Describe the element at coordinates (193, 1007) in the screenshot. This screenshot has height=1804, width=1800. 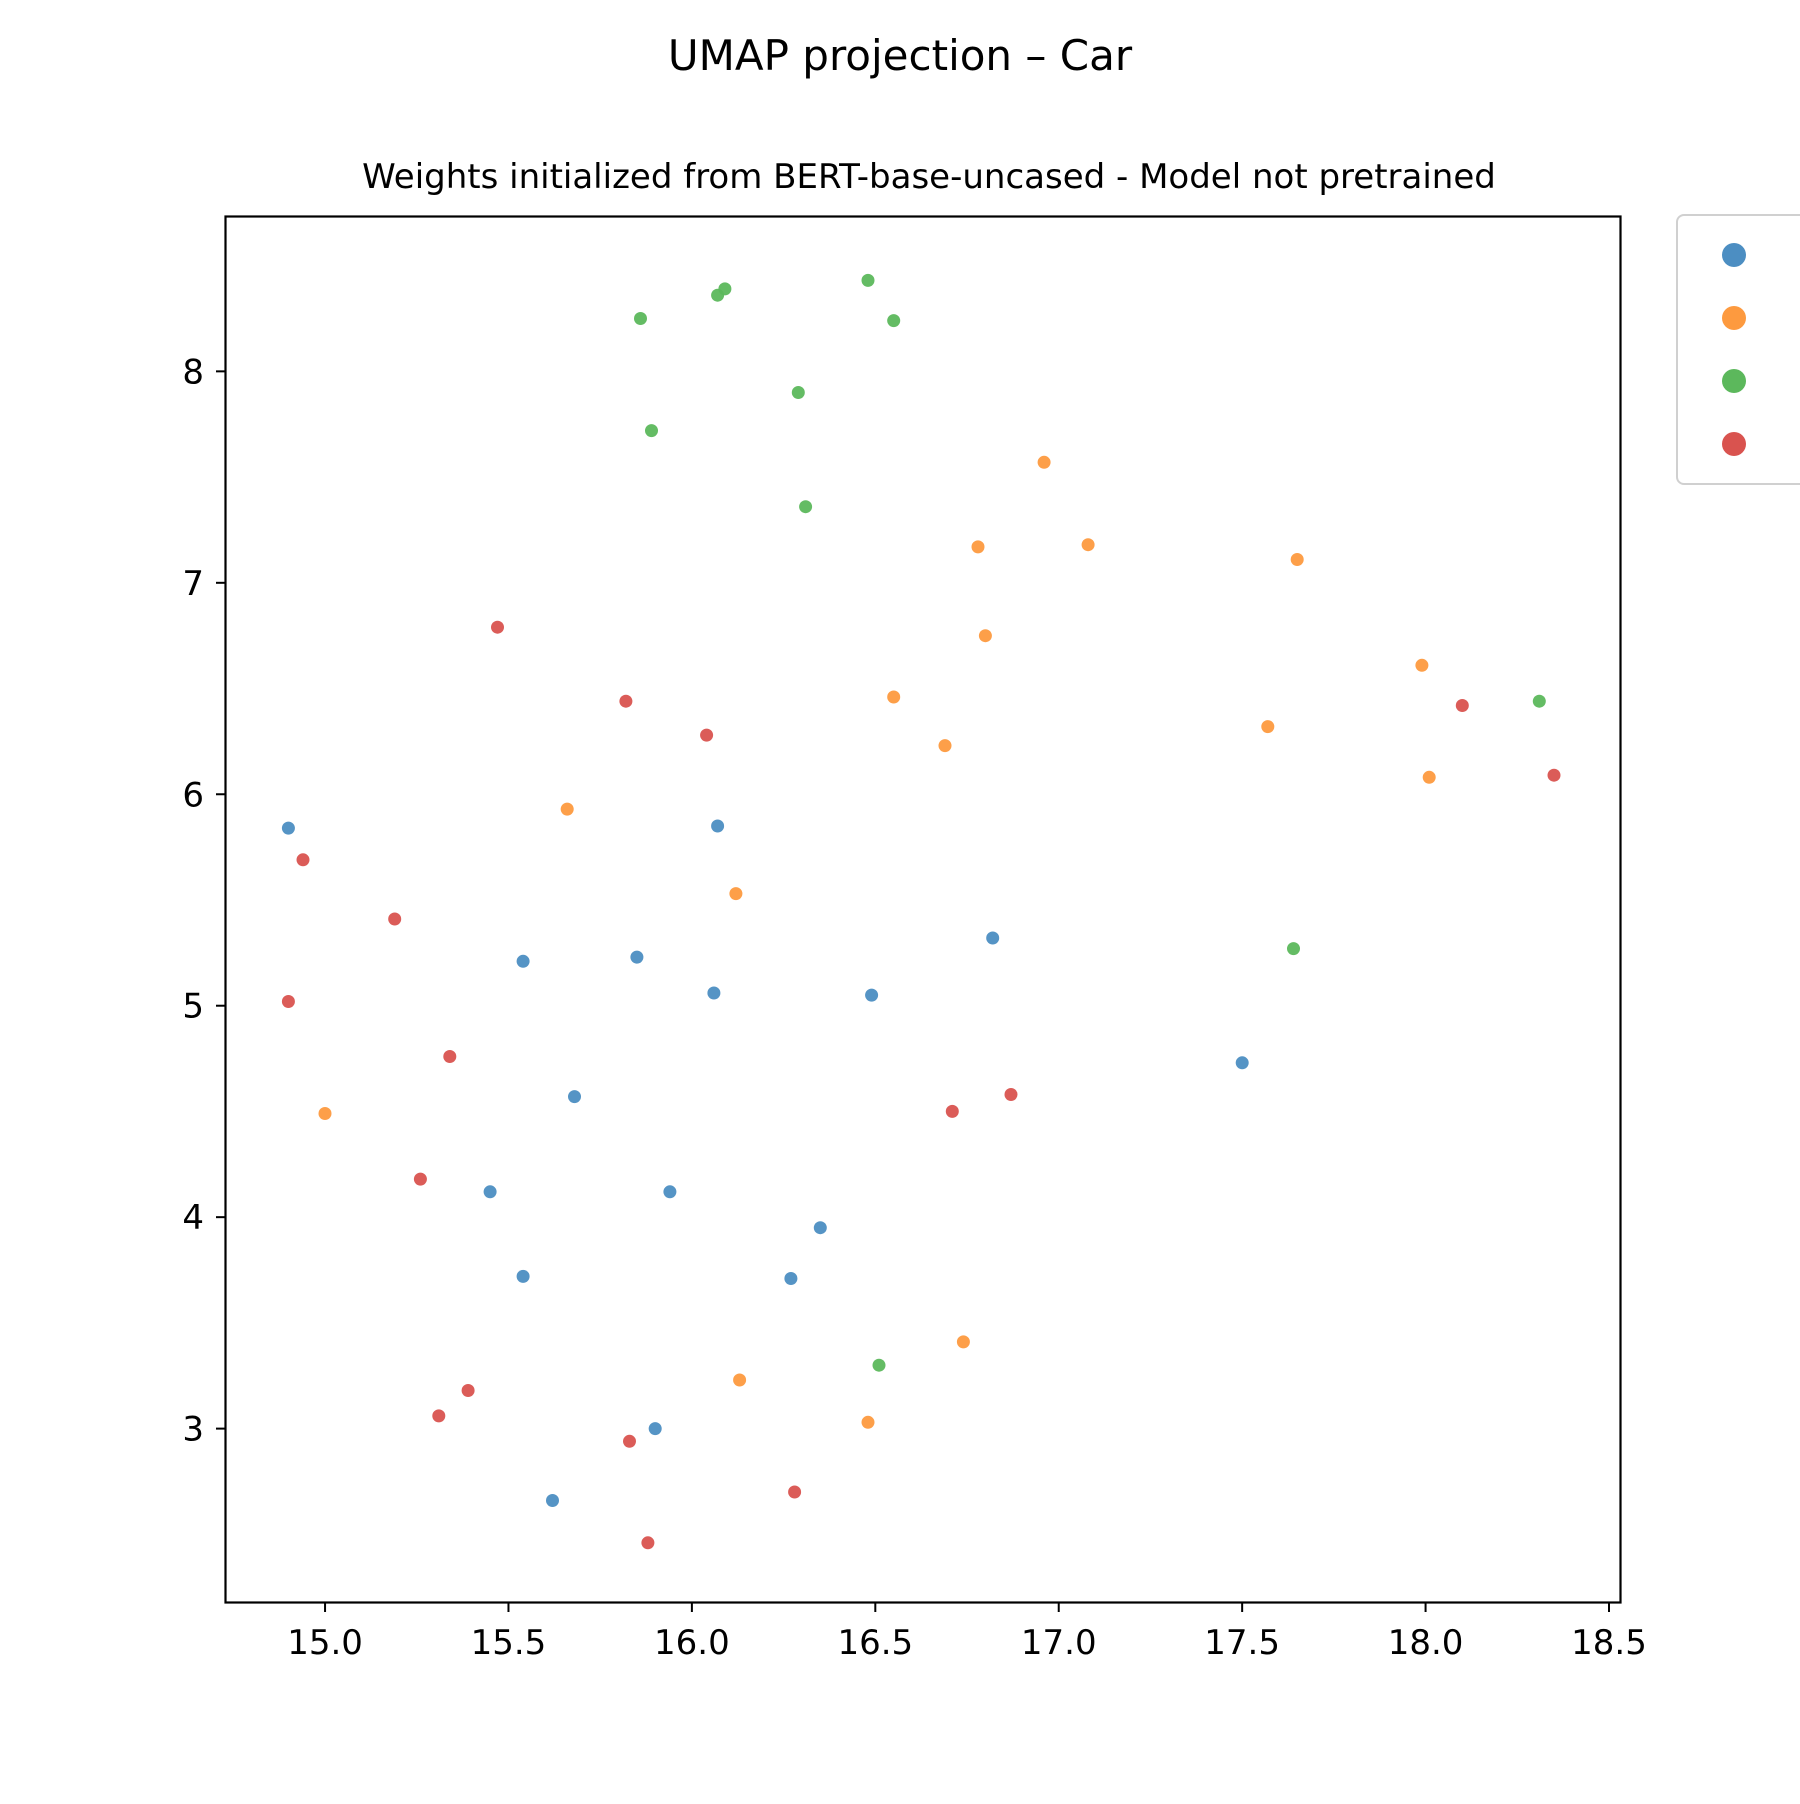
I see `y-tick-label: 5` at that location.